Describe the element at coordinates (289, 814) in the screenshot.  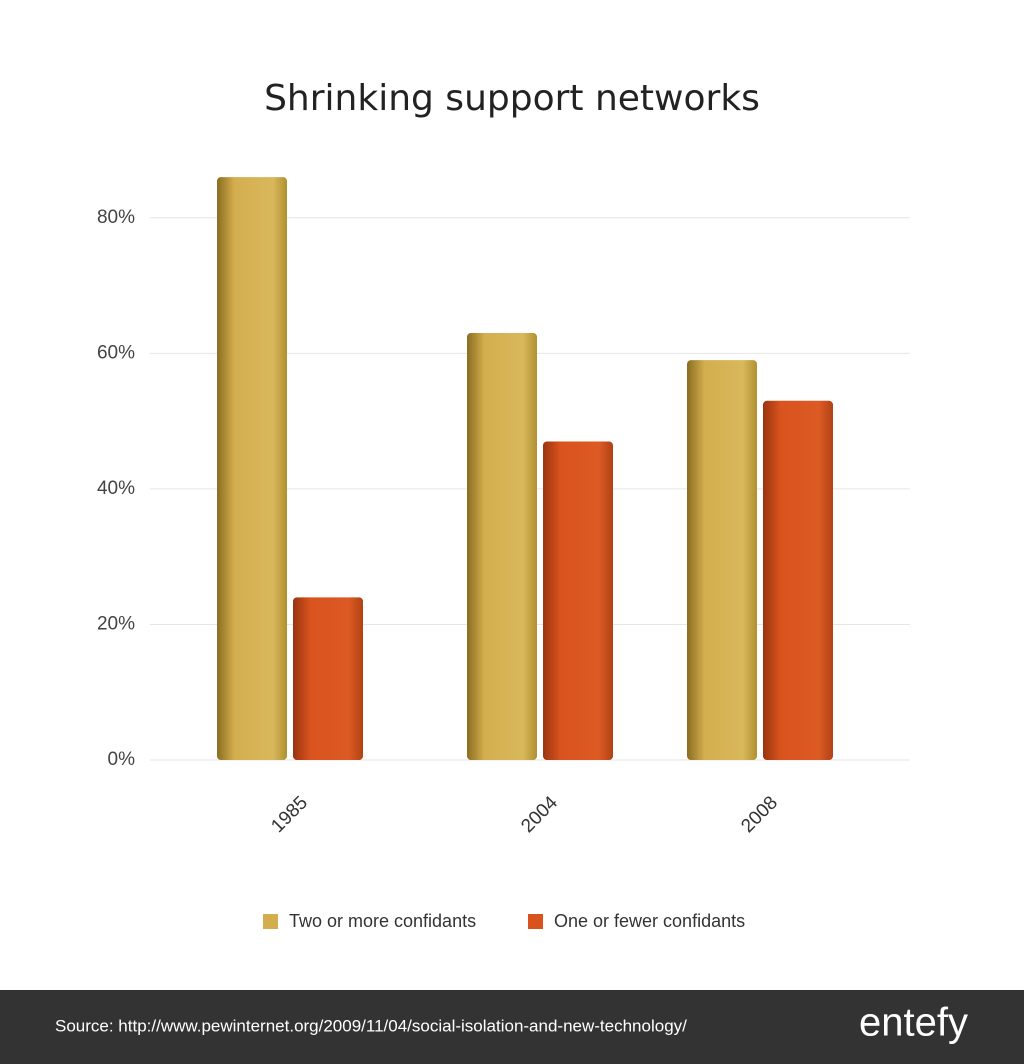
I see `x-tick-label: 1985` at that location.